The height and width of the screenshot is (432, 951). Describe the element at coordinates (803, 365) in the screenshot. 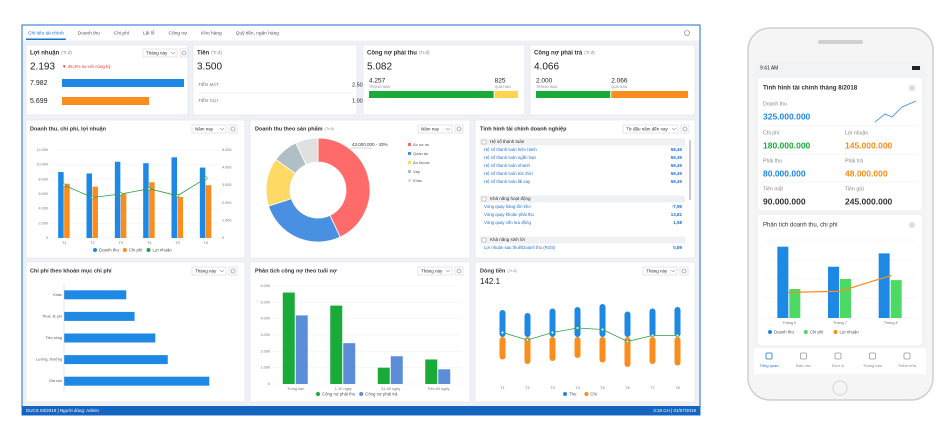

I see `nav-label: Báo cáo` at that location.